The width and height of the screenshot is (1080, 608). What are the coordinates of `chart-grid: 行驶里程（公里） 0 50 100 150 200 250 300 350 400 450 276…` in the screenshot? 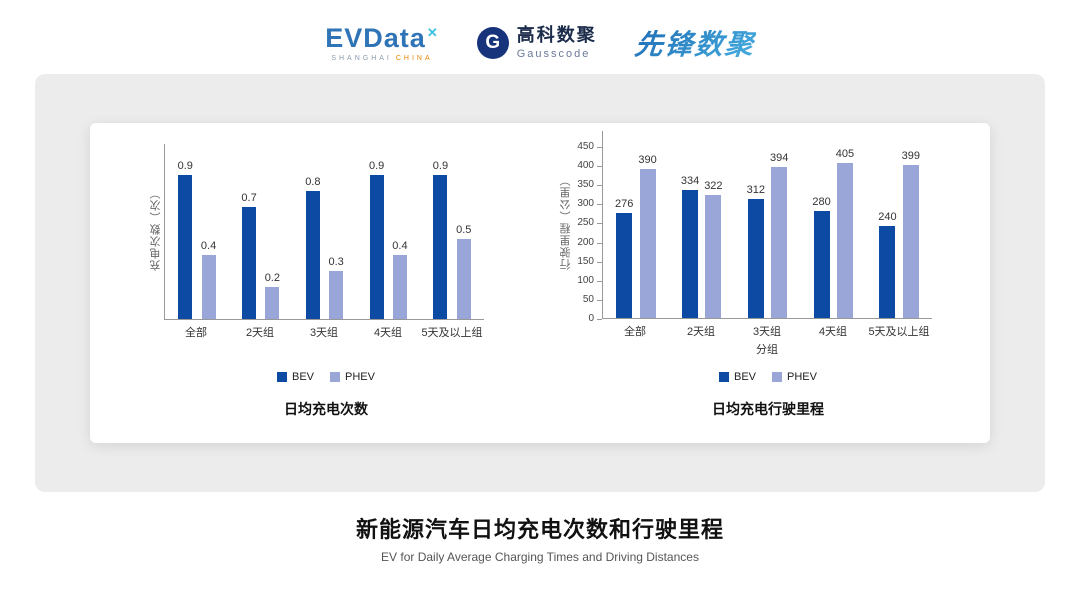 It's located at (745, 244).